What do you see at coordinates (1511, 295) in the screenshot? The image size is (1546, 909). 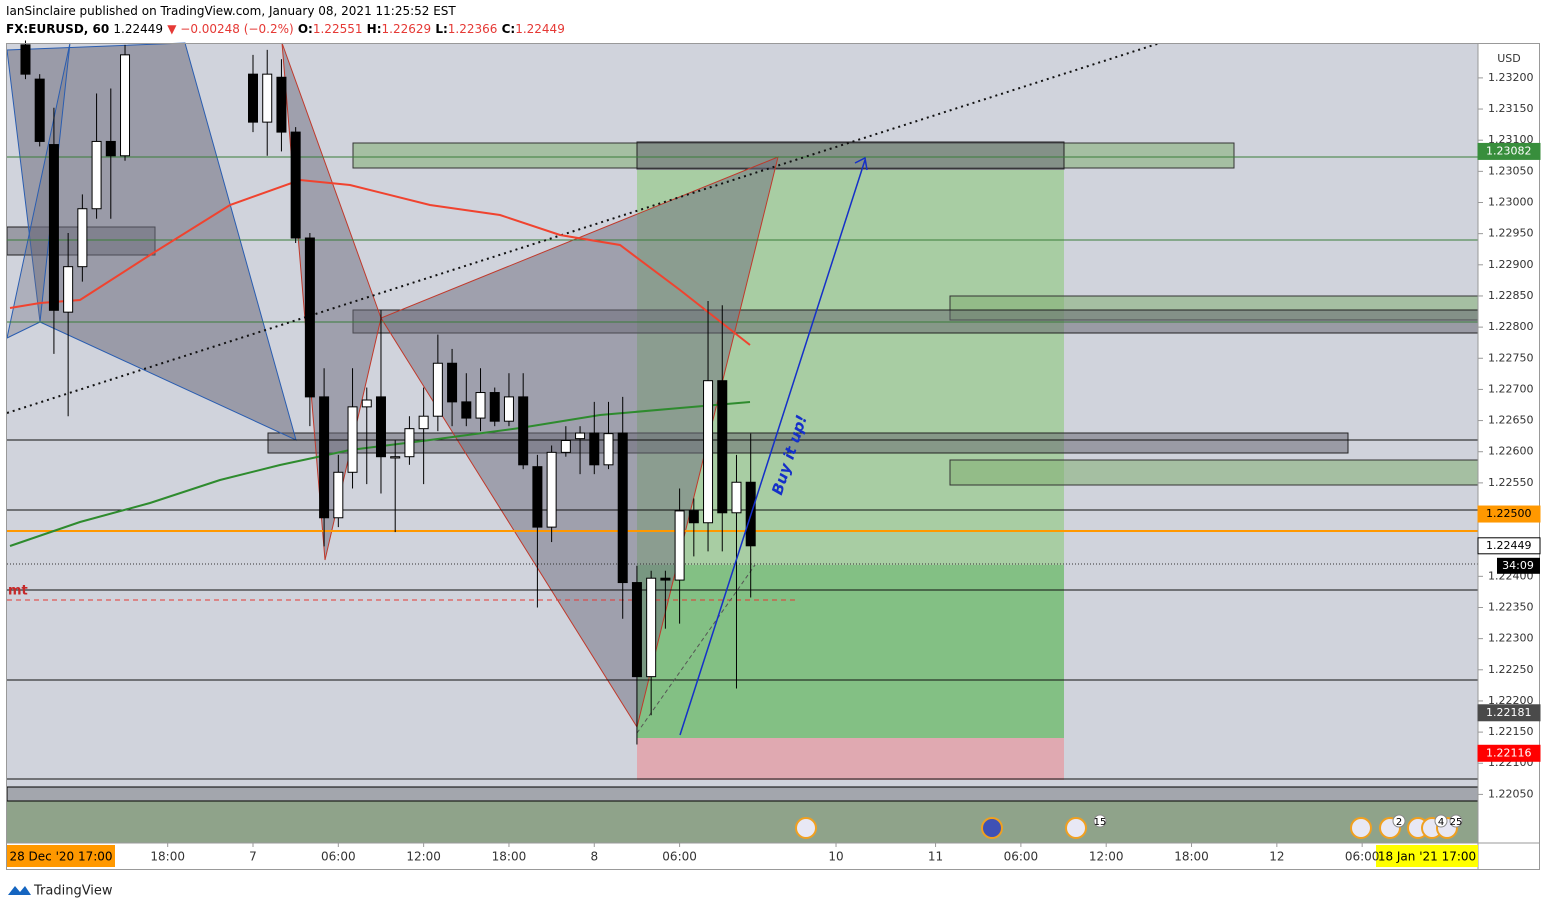 I see `y-tick-label: 1.22850` at bounding box center [1511, 295].